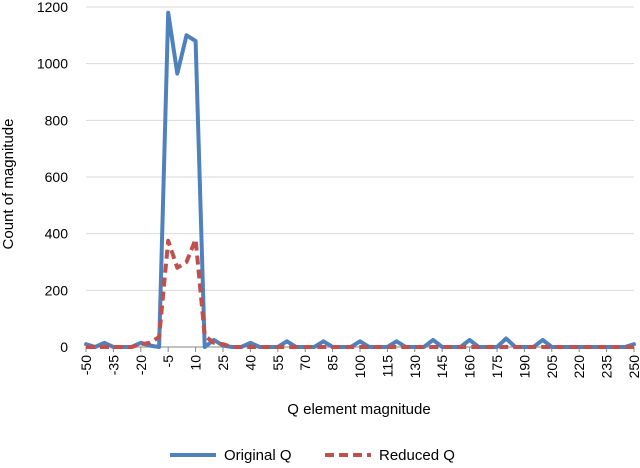 This screenshot has height=468, width=640. I want to click on y-axis-title: Count of magnitude, so click(8, 184).